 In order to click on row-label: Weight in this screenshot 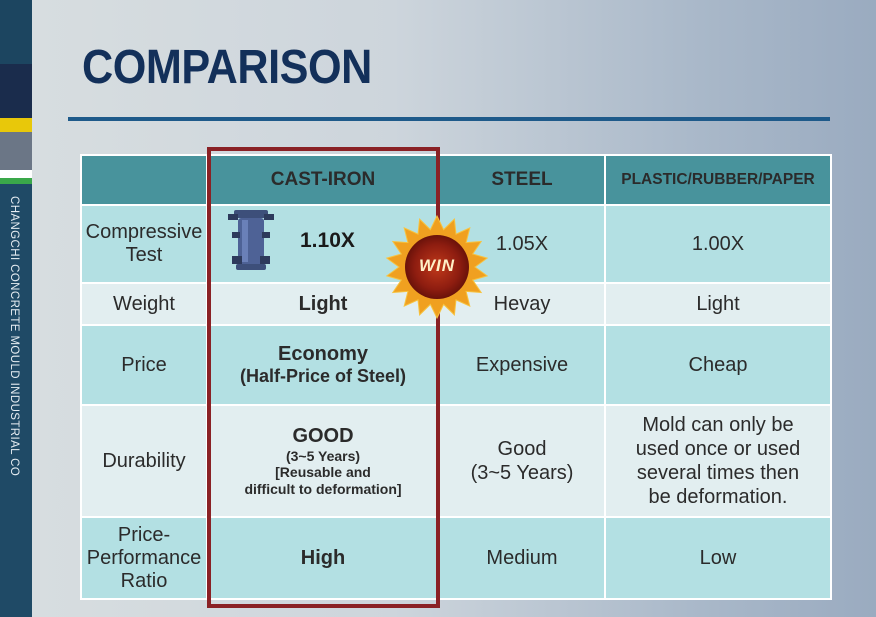, I will do `click(144, 304)`.